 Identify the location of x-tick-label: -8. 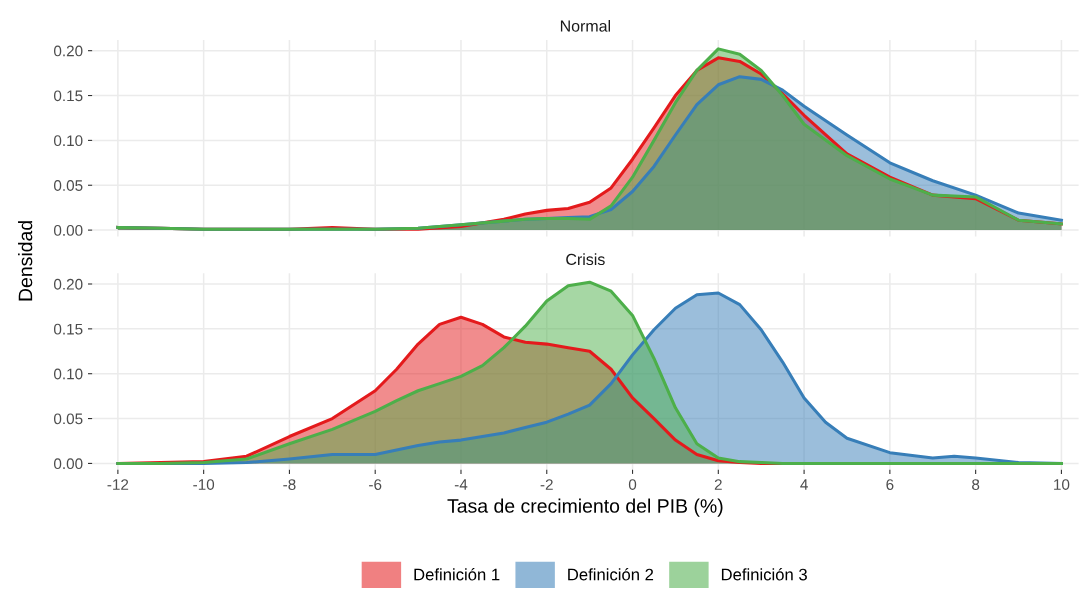
(289, 484).